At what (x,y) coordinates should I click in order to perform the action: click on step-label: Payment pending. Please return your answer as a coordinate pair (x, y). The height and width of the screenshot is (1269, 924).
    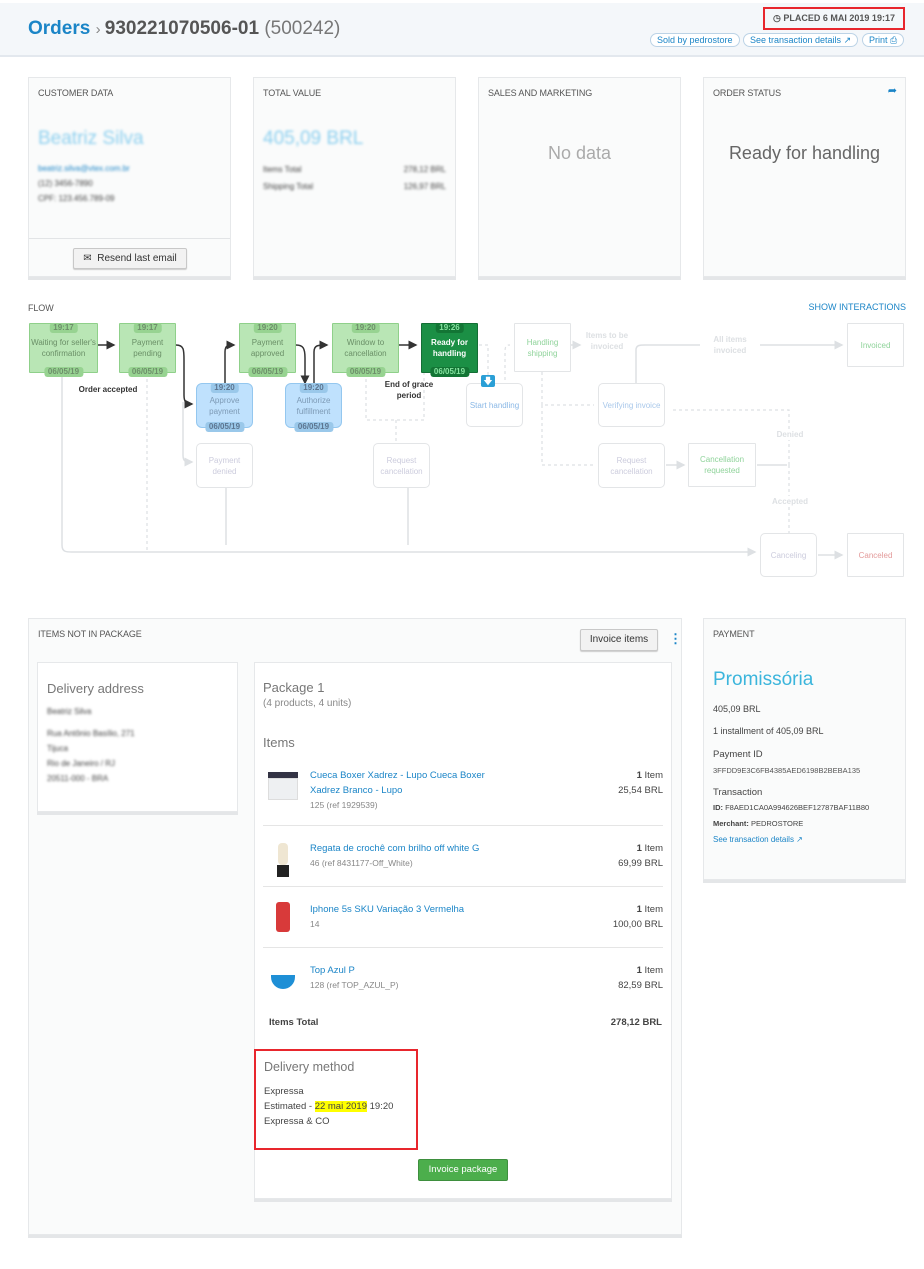
    Looking at the image, I should click on (147, 348).